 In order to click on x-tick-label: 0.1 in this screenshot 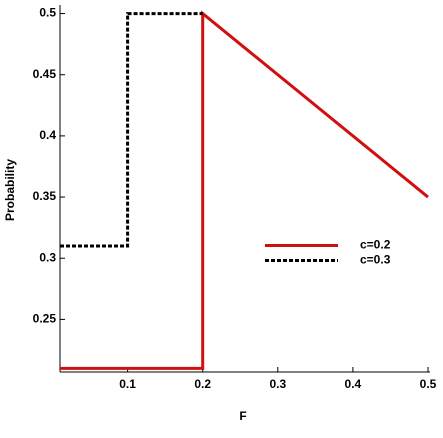, I will do `click(127, 384)`.